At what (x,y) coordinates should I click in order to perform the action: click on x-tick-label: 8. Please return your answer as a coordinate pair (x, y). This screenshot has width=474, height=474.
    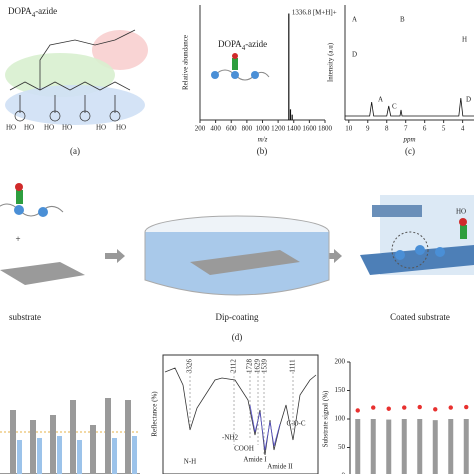
    Looking at the image, I should click on (387, 129).